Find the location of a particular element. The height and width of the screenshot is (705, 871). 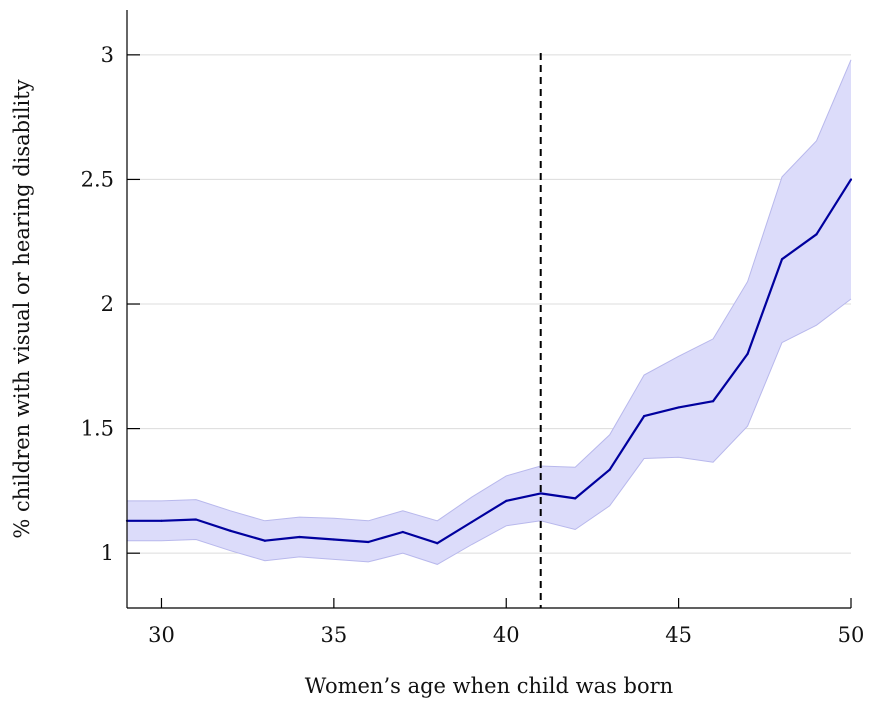

x-tick-label: 30 is located at coordinates (161, 635).